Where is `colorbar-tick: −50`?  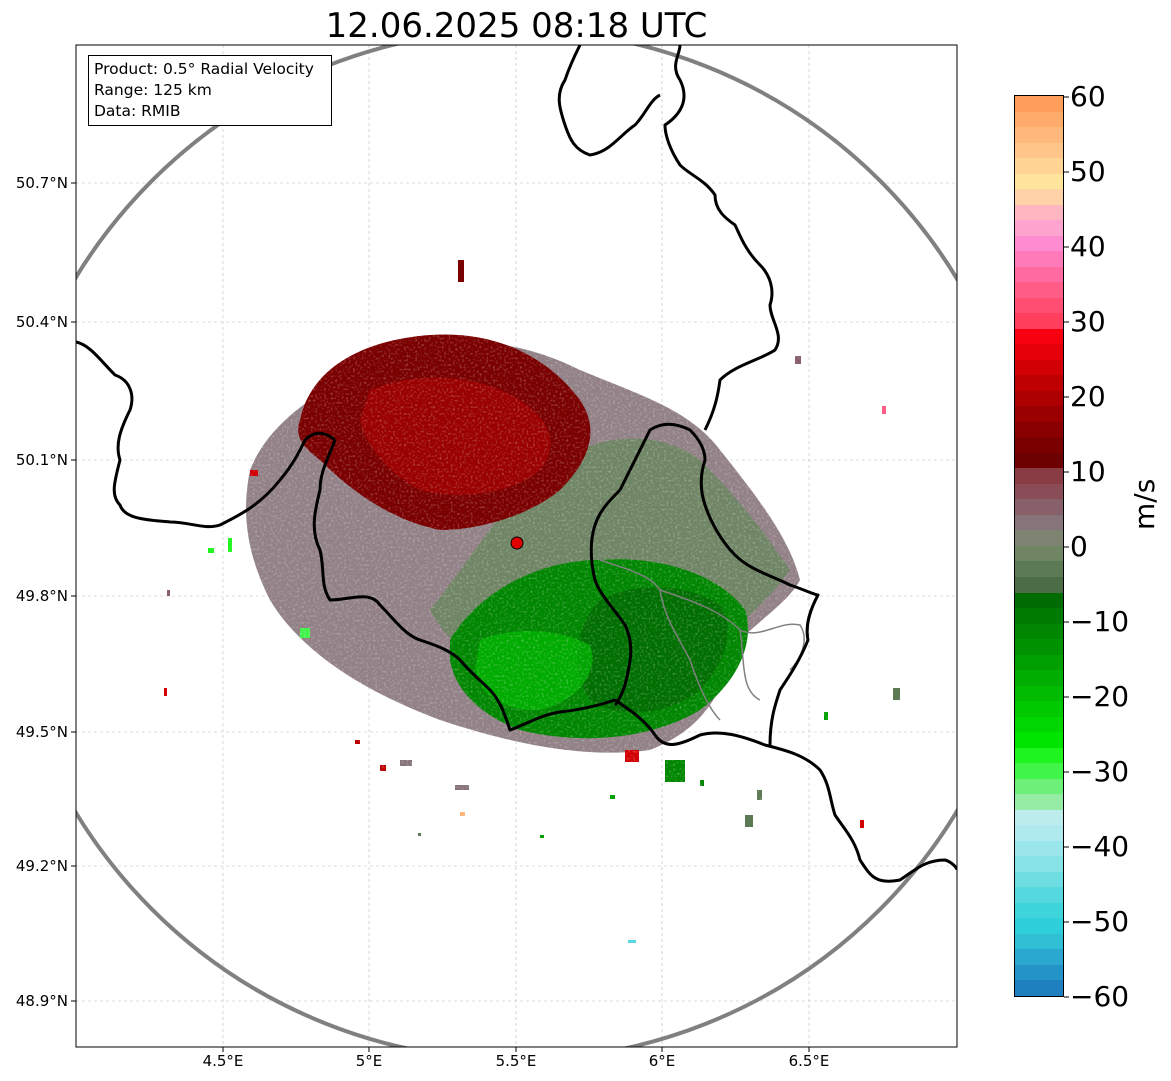 colorbar-tick: −50 is located at coordinates (1100, 921).